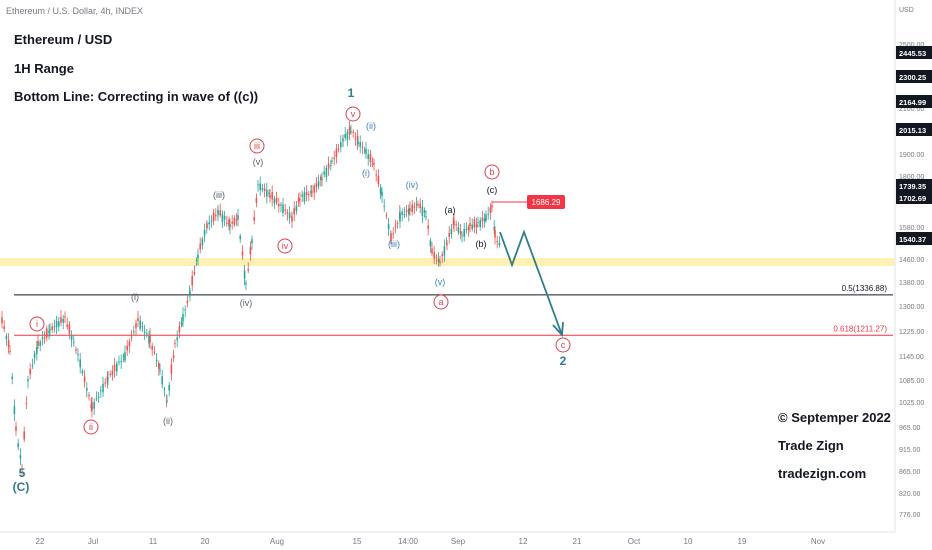 Image resolution: width=932 pixels, height=550 pixels. Describe the element at coordinates (136, 96) in the screenshot. I see `bottom-line-note: Bottom Line: Correcting in wave of ((c))` at that location.